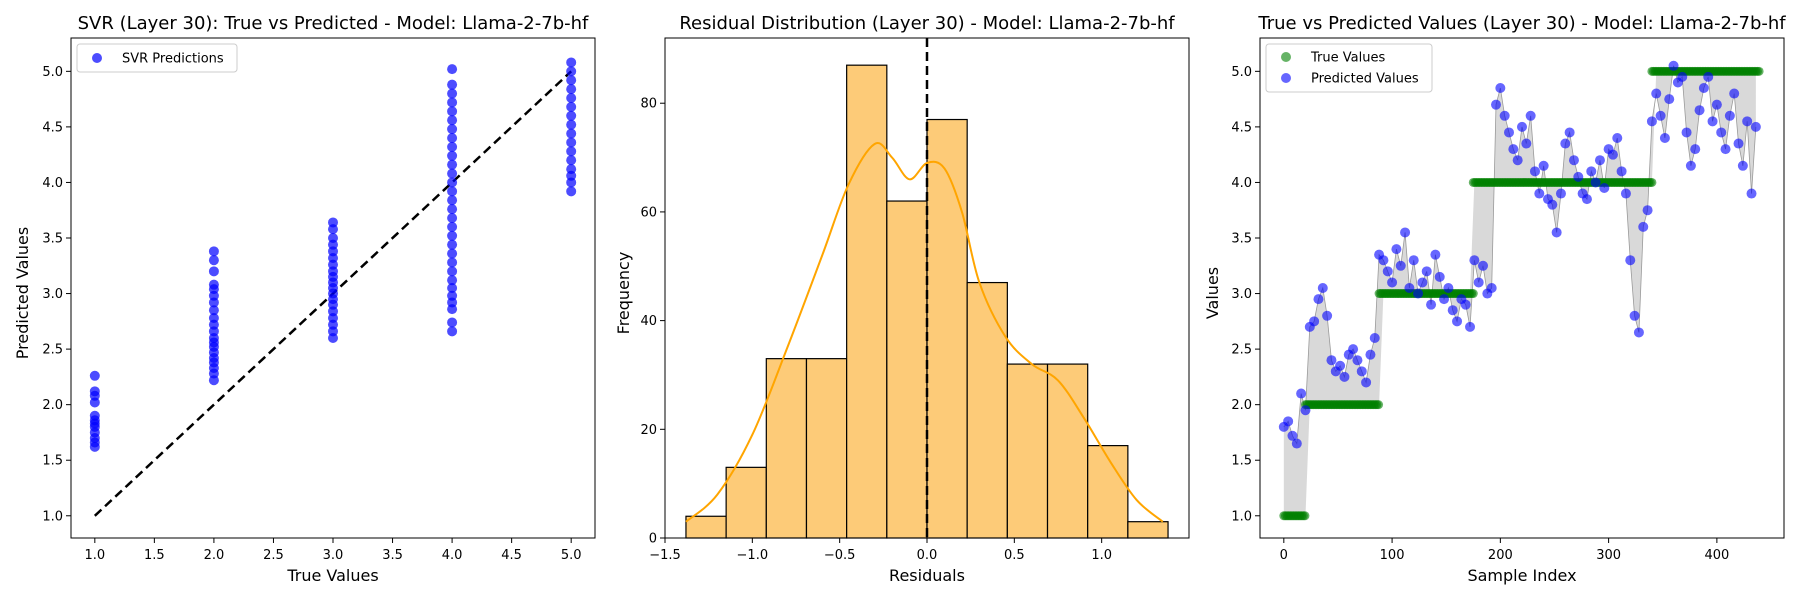 The height and width of the screenshot is (600, 1800). What do you see at coordinates (1716, 555) in the screenshot?
I see `x-tick-label: 400` at bounding box center [1716, 555].